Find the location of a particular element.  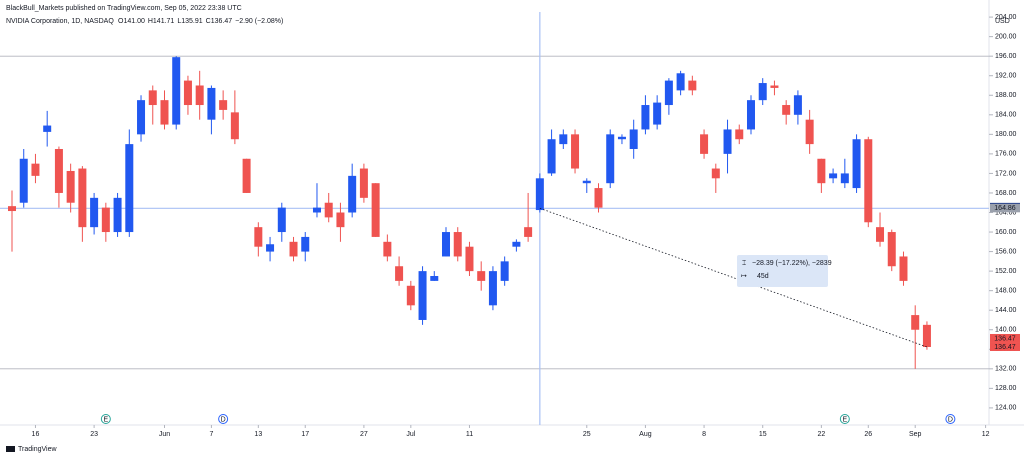

logo-text: TradingView is located at coordinates (37, 449).